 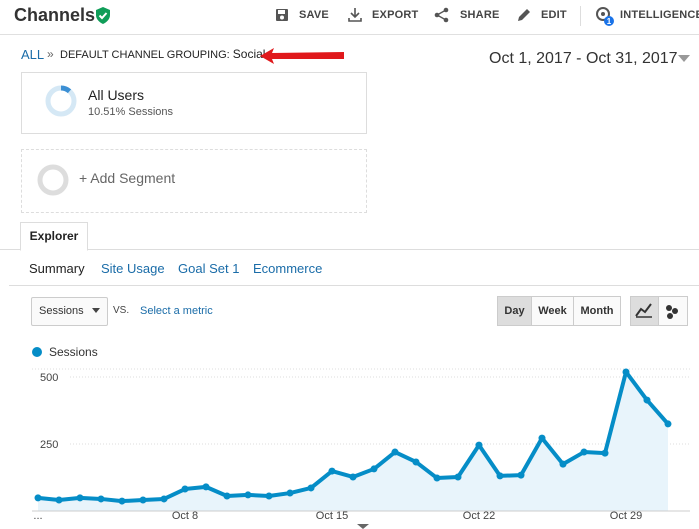 What do you see at coordinates (583, 58) in the screenshot?
I see `date-range: Oct 1, 2017 - Oct 31, 2017` at bounding box center [583, 58].